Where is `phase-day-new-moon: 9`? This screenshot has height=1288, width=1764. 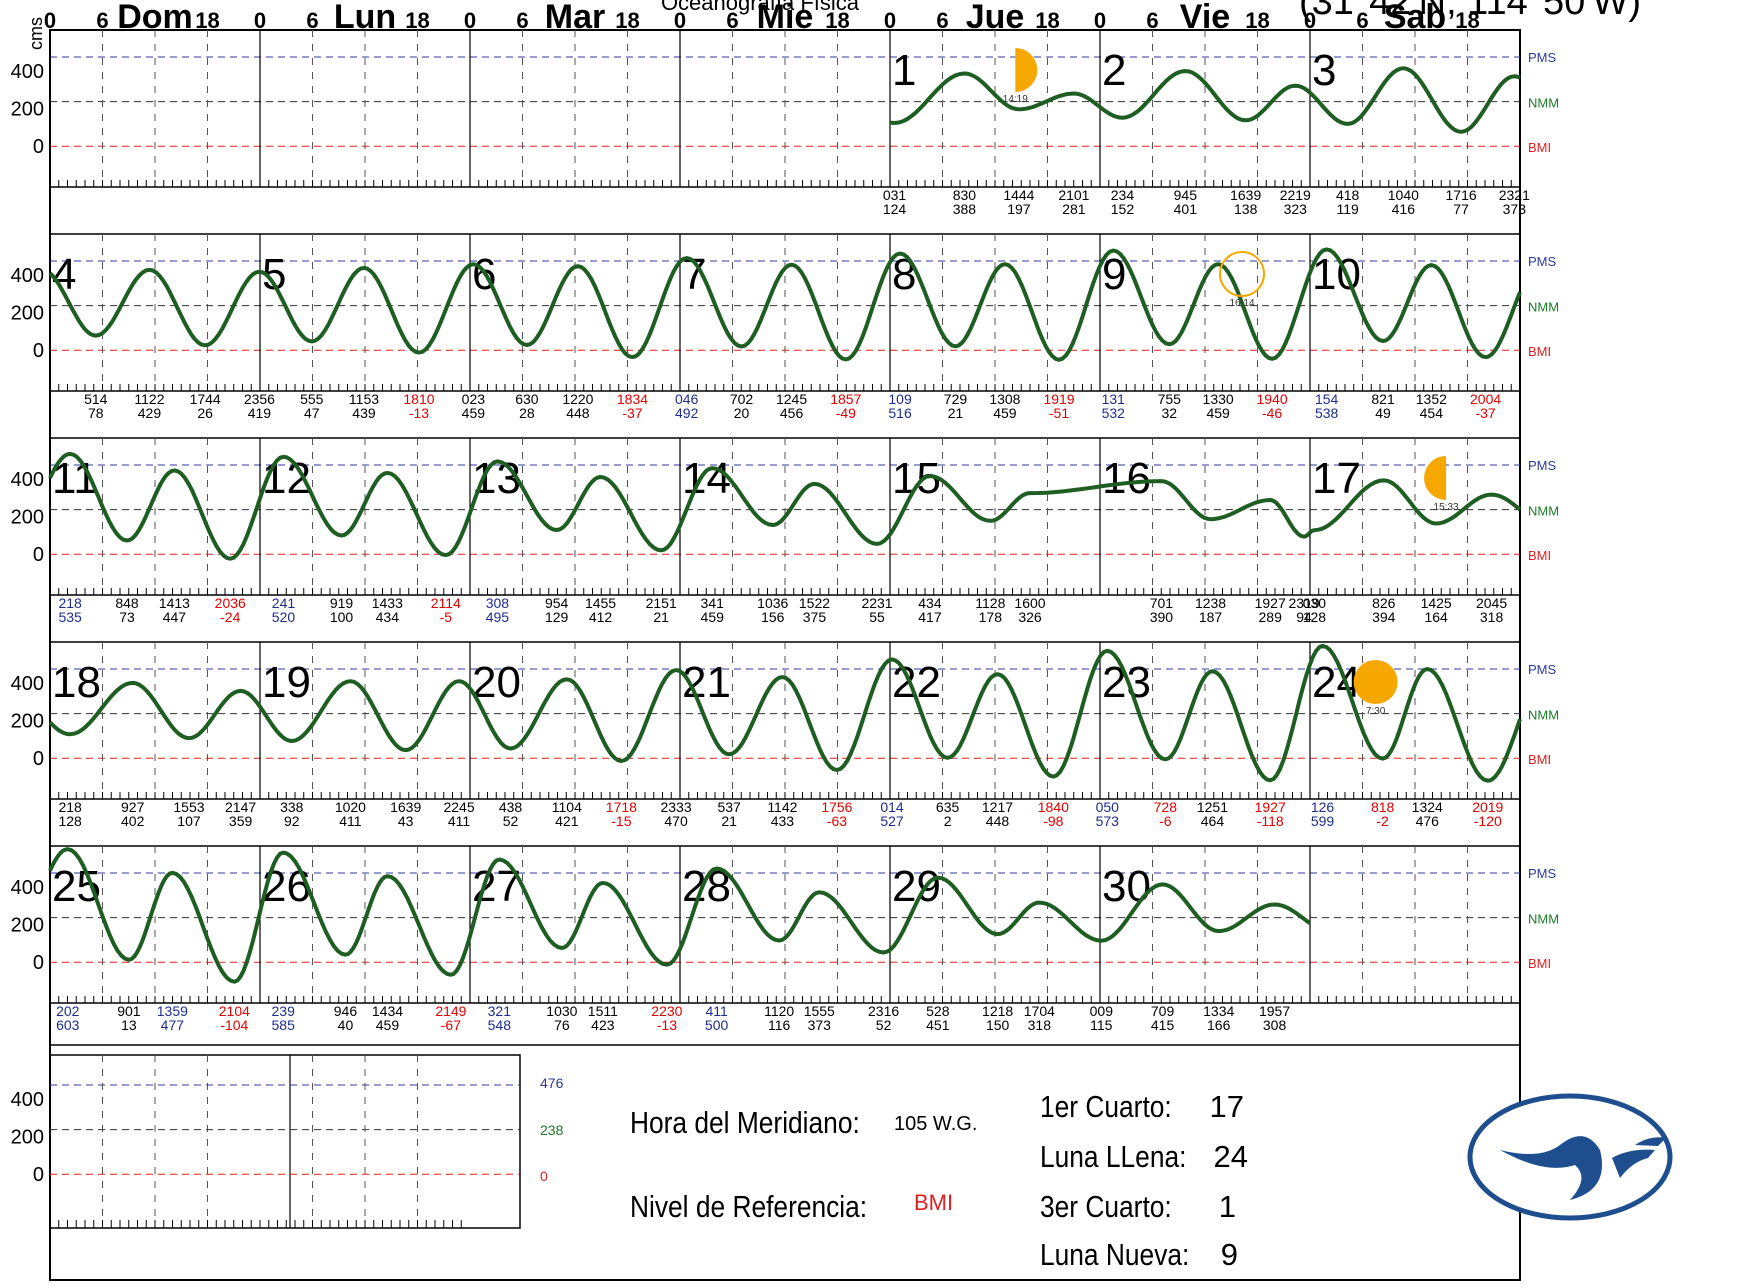
phase-day-new-moon: 9 is located at coordinates (1229, 1254).